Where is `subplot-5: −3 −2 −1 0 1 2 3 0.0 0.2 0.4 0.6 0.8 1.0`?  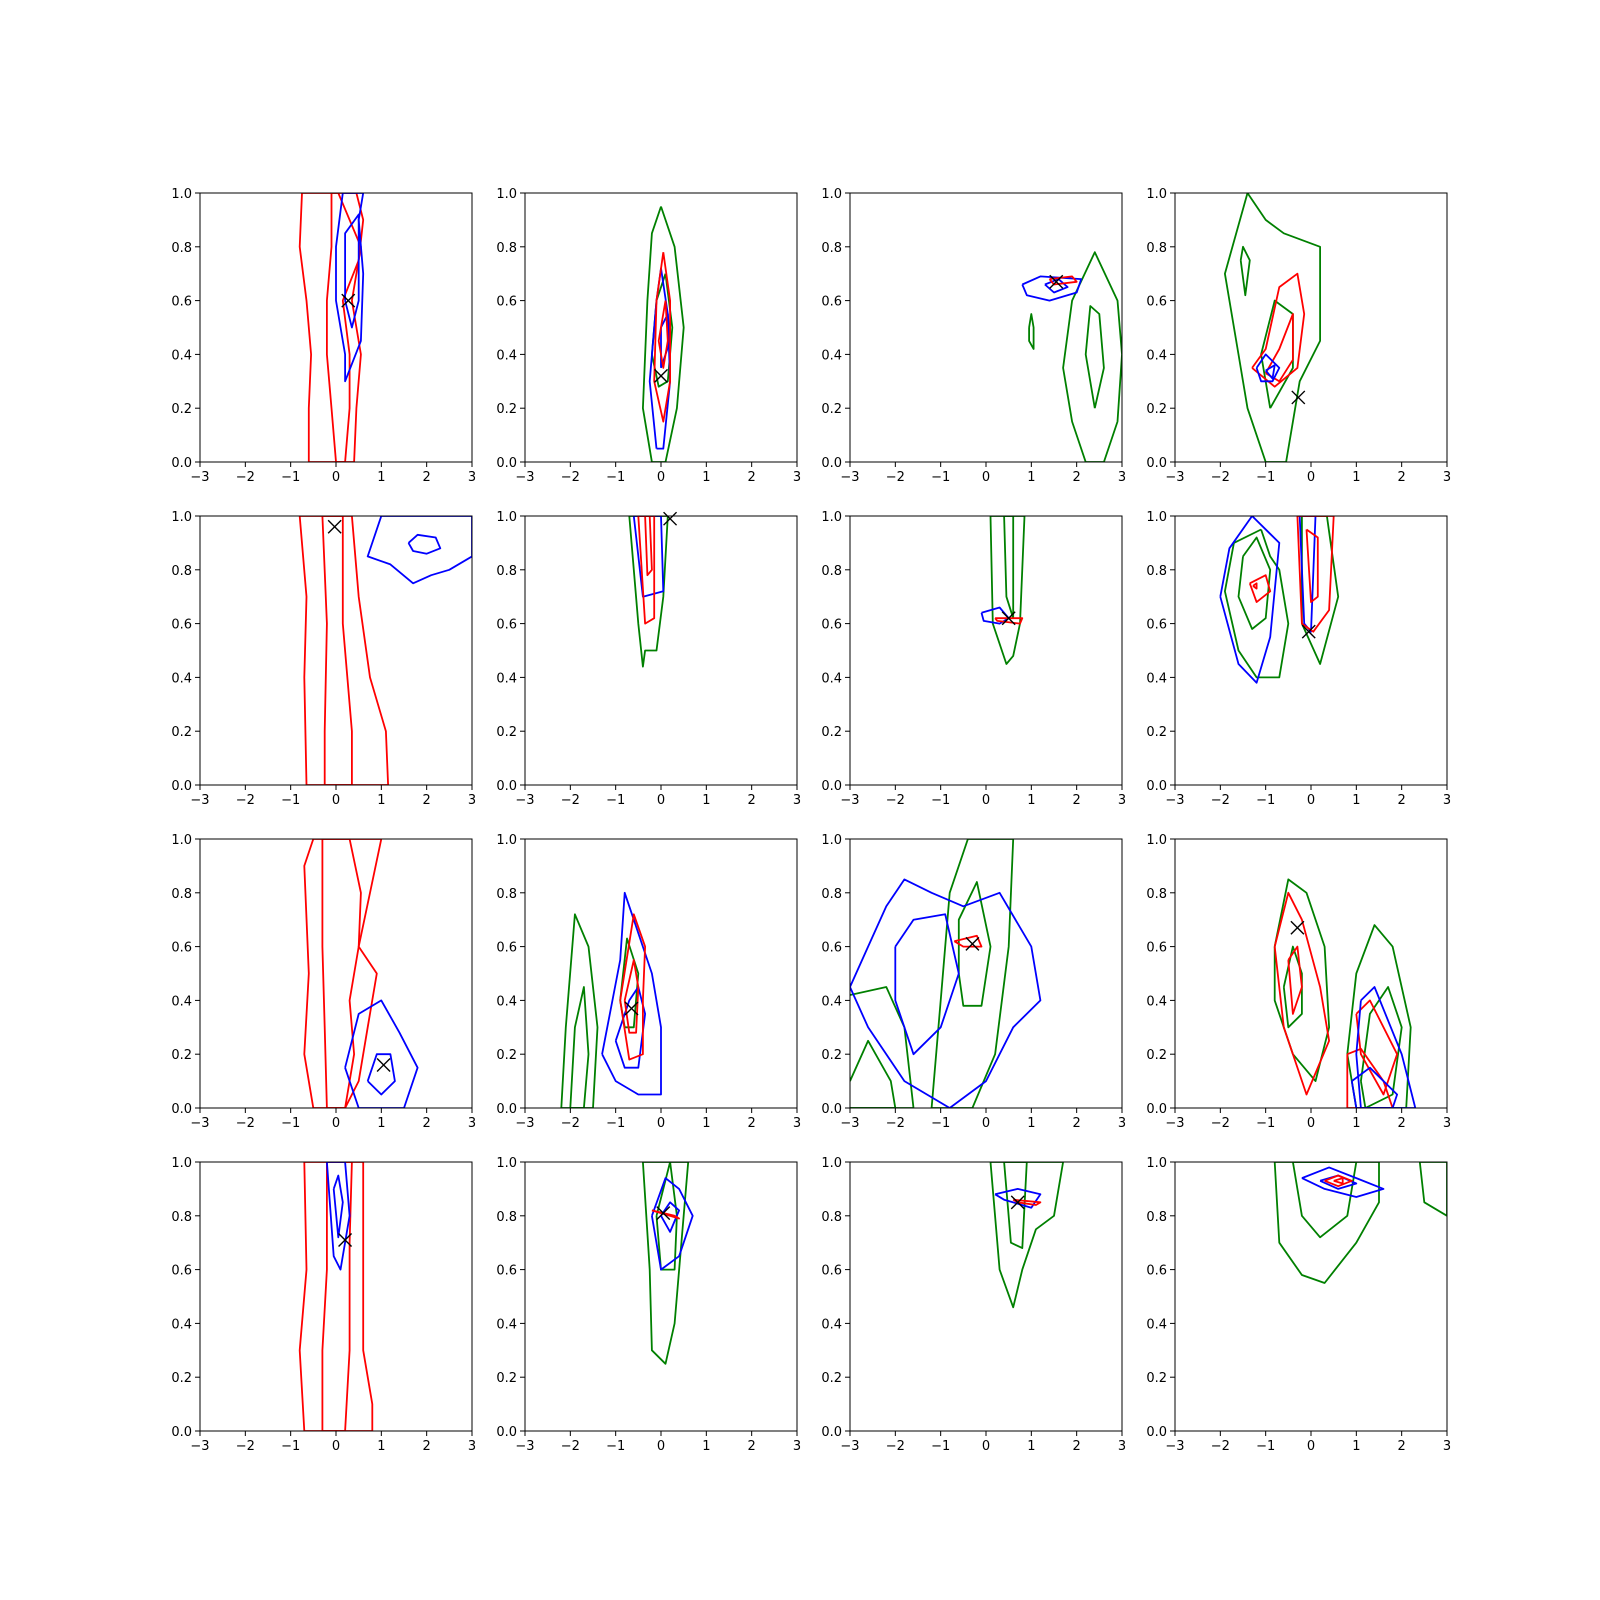
subplot-5: −3 −2 −1 0 1 2 3 0.0 0.2 0.4 0.6 0.8 1.0 is located at coordinates (323, 659).